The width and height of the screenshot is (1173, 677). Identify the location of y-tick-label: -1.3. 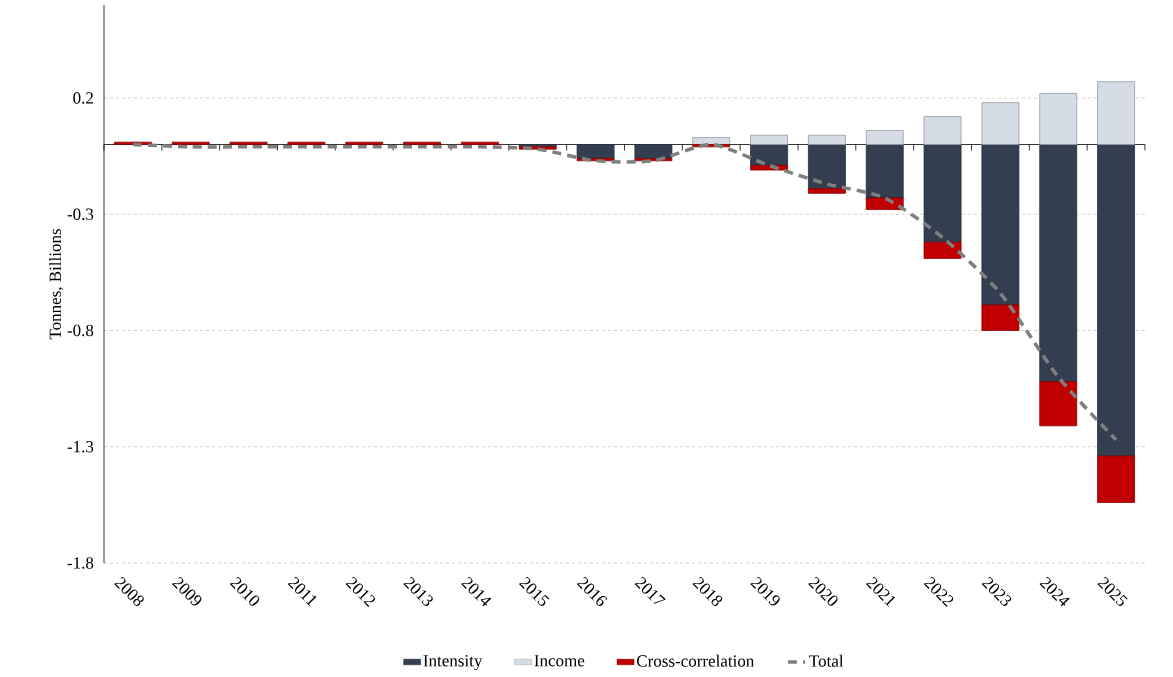
(80, 446).